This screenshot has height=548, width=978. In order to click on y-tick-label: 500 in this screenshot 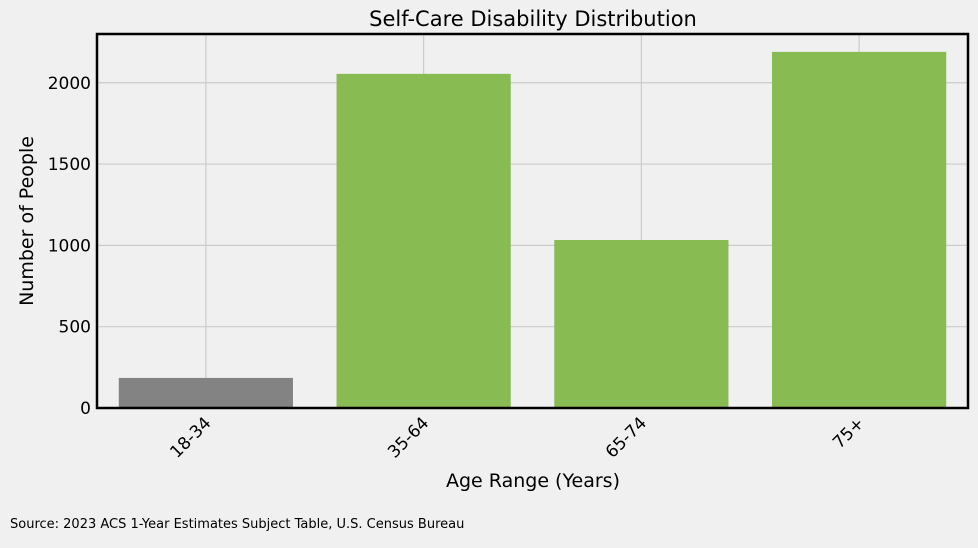, I will do `click(75, 328)`.